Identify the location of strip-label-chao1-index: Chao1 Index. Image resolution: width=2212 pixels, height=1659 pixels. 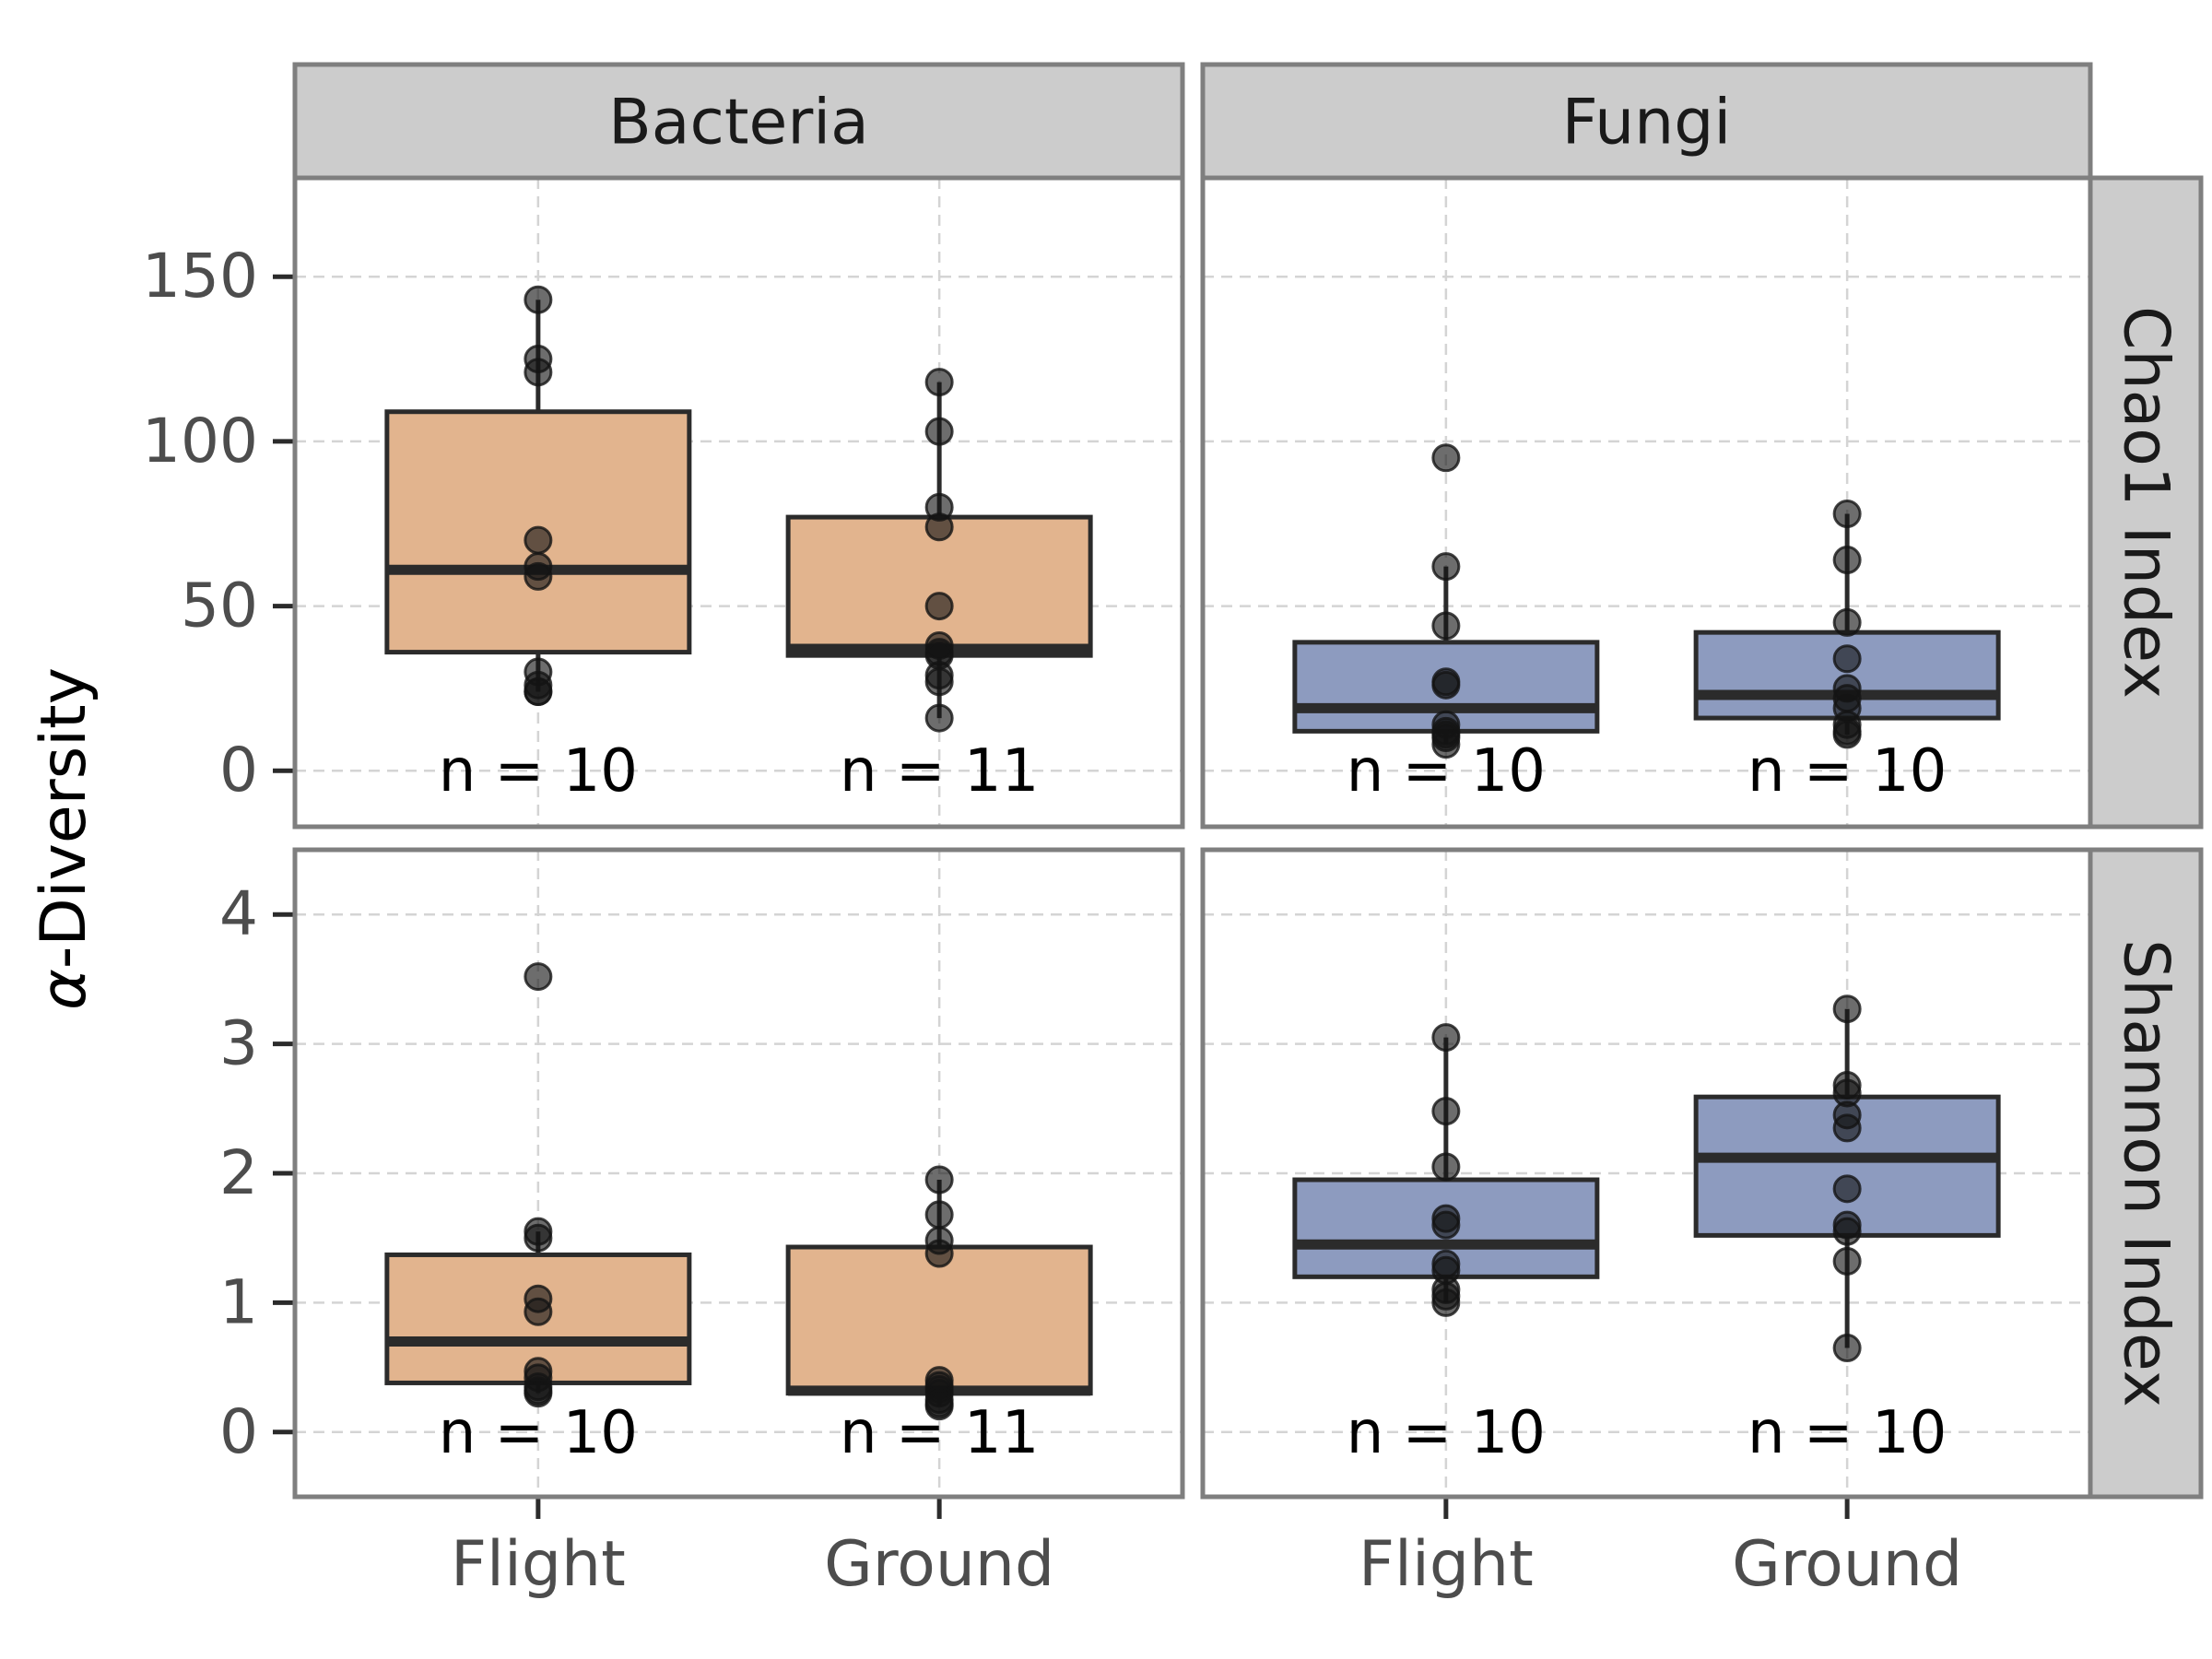
(2146, 502).